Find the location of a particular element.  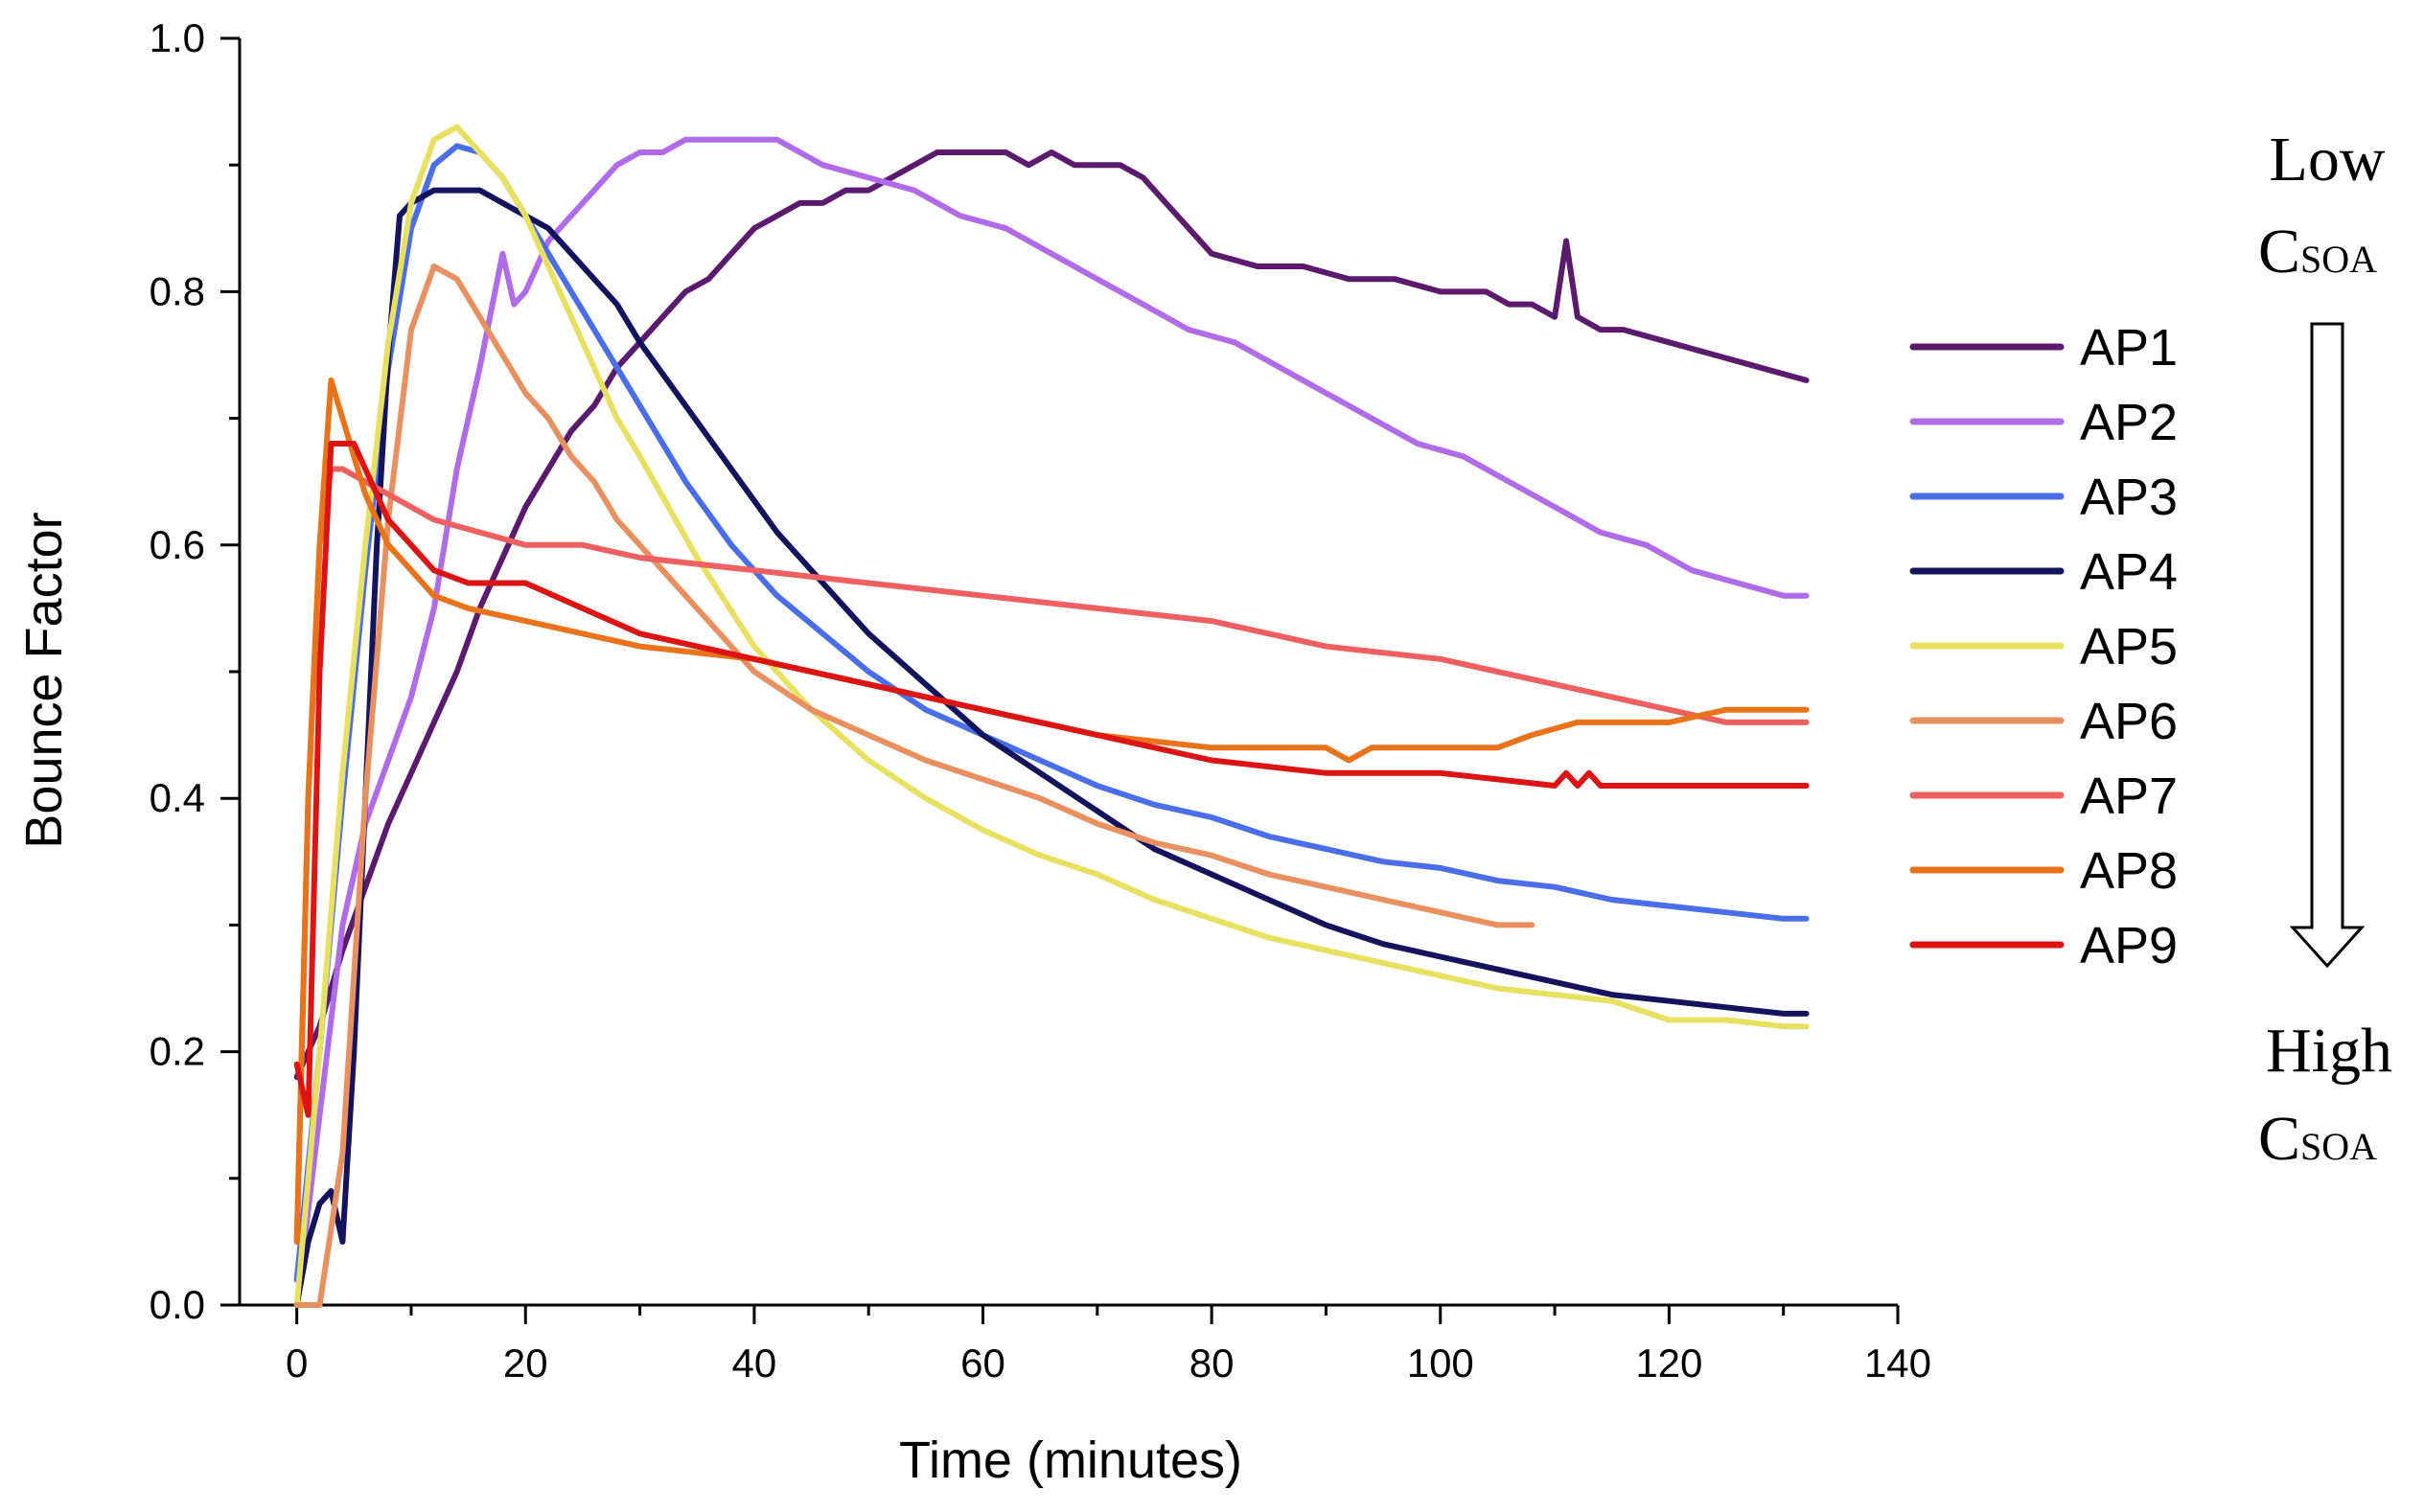

high-c-letter: C is located at coordinates (2279, 1139).